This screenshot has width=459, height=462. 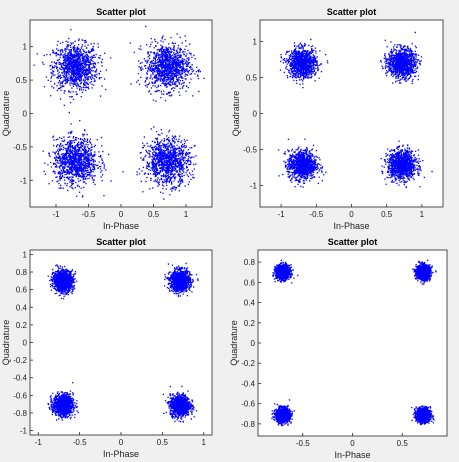 I want to click on x-axis-ticks: -0.5 0 0.5, so click(x=352, y=440).